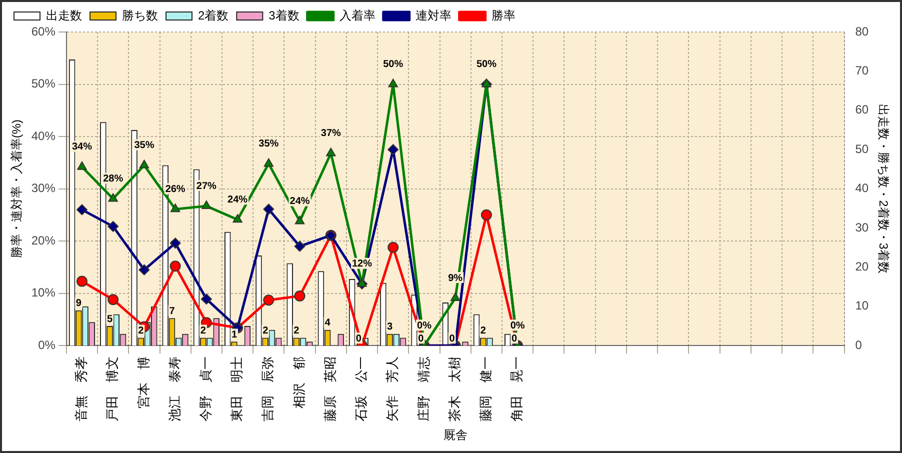 The image size is (902, 453). What do you see at coordinates (43, 188) in the screenshot?
I see `y-tick-label: 30%` at bounding box center [43, 188].